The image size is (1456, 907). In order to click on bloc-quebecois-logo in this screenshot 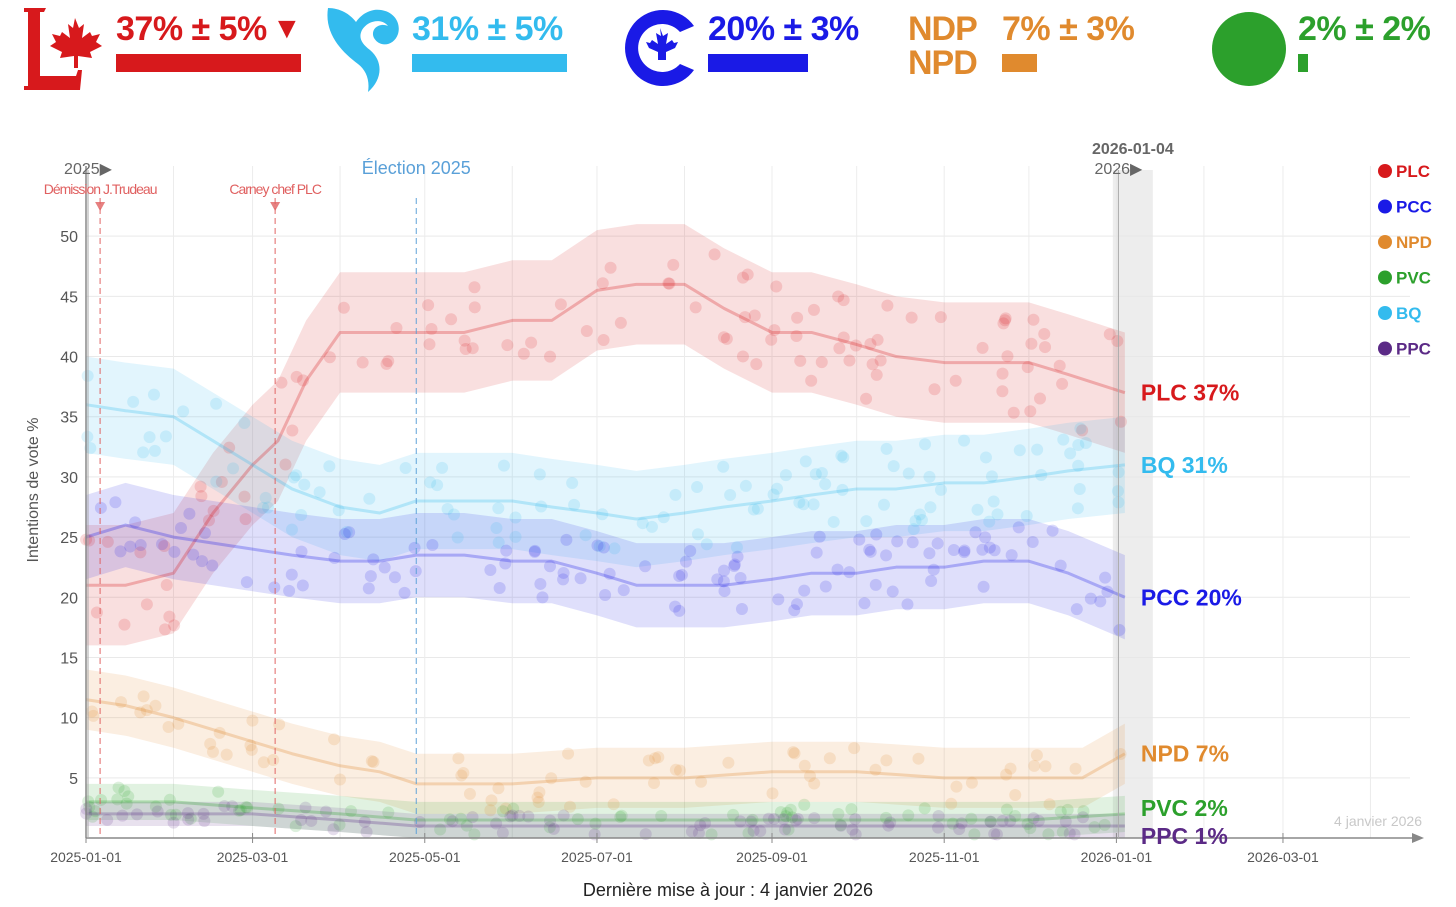, I will do `click(363, 50)`.